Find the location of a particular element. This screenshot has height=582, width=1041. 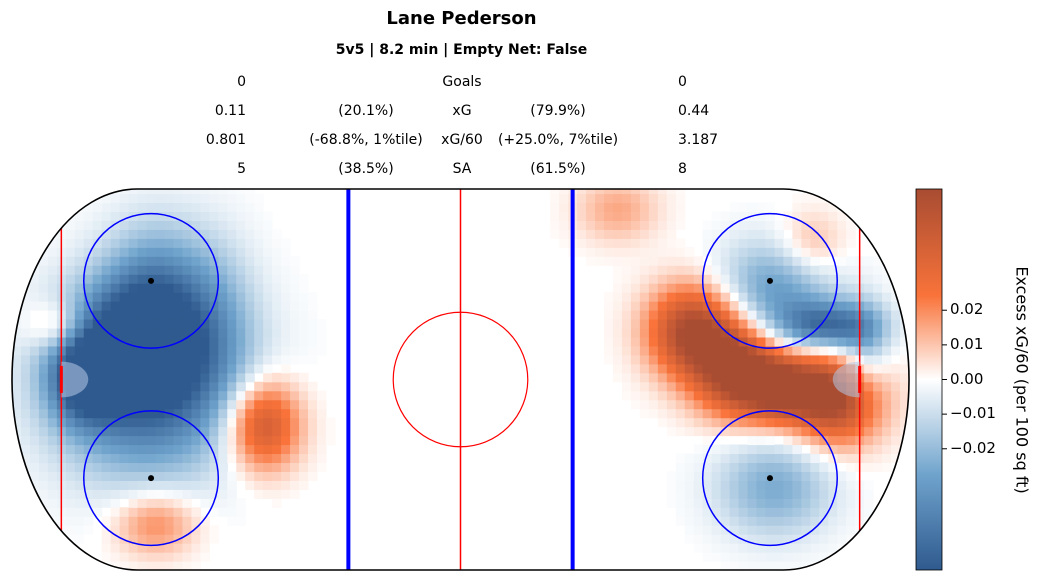

faceoff-circle is located at coordinates (769, 280).